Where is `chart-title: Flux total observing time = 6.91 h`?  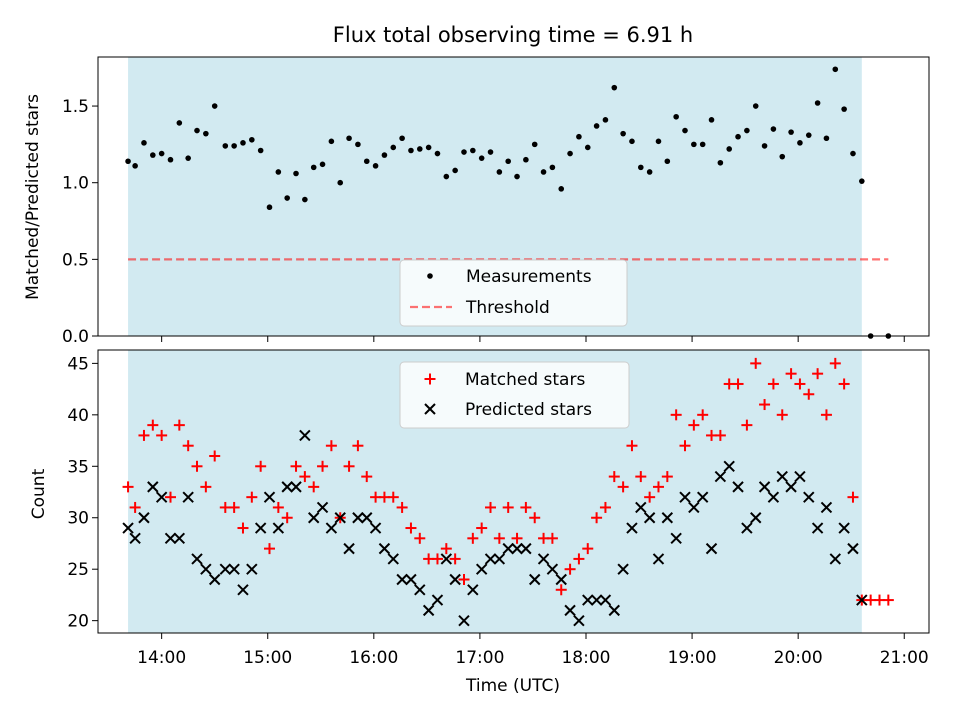
chart-title: Flux total observing time = 6.91 h is located at coordinates (513, 35).